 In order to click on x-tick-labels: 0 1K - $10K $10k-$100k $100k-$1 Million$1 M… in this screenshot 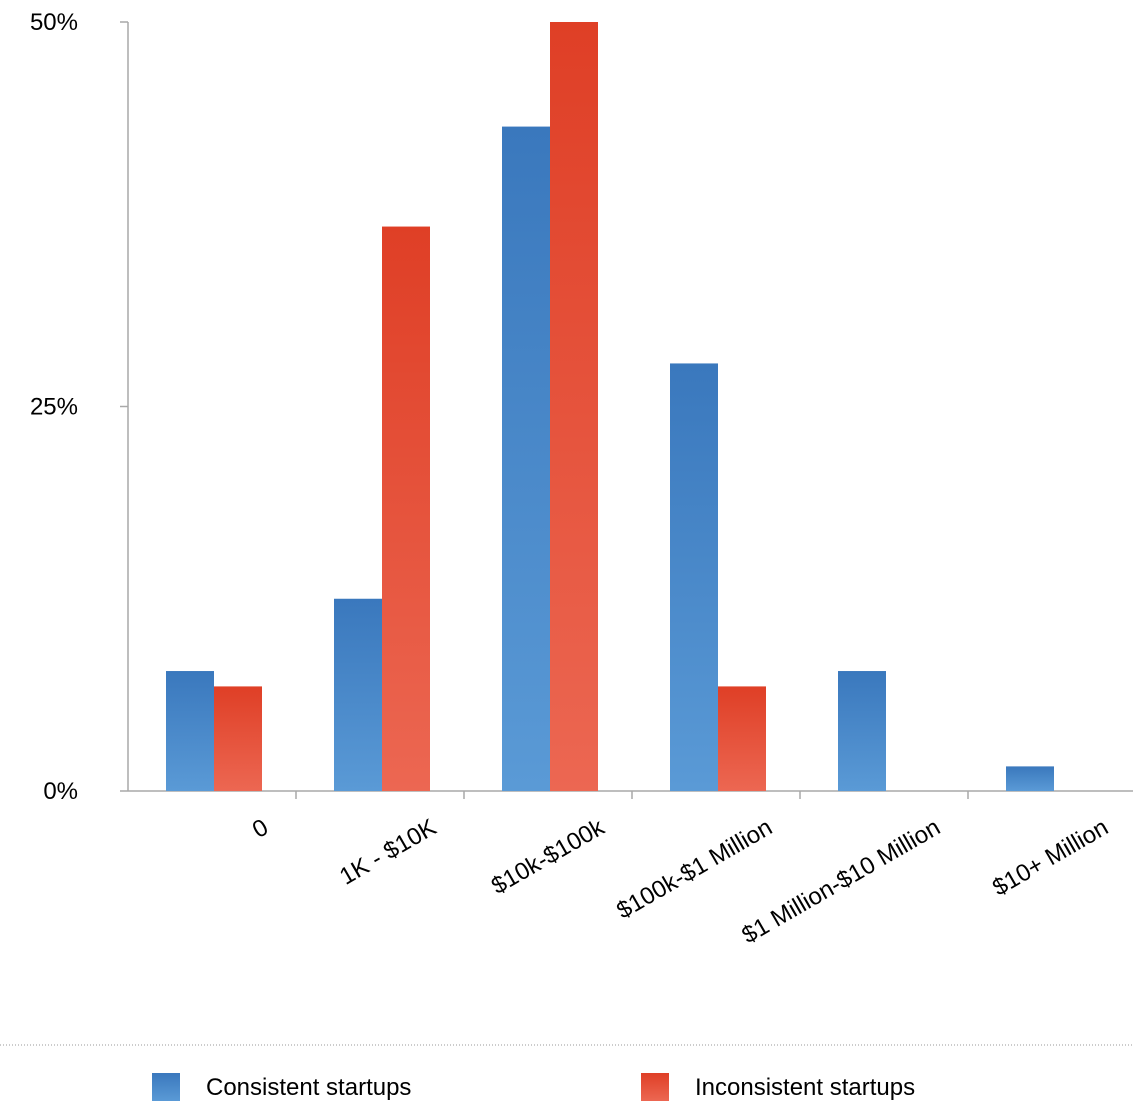, I will do `click(680, 881)`.